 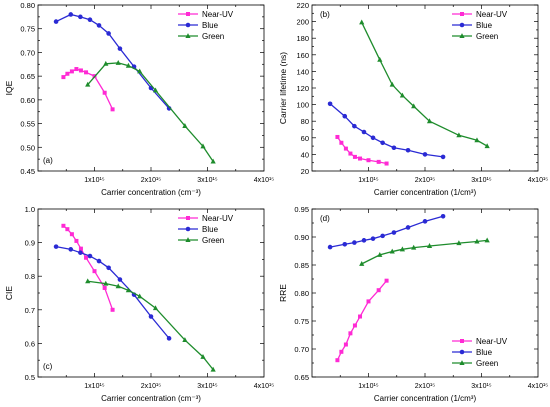 What do you see at coordinates (27, 100) in the screenshot?
I see `y-tick-label: 0.60` at bounding box center [27, 100].